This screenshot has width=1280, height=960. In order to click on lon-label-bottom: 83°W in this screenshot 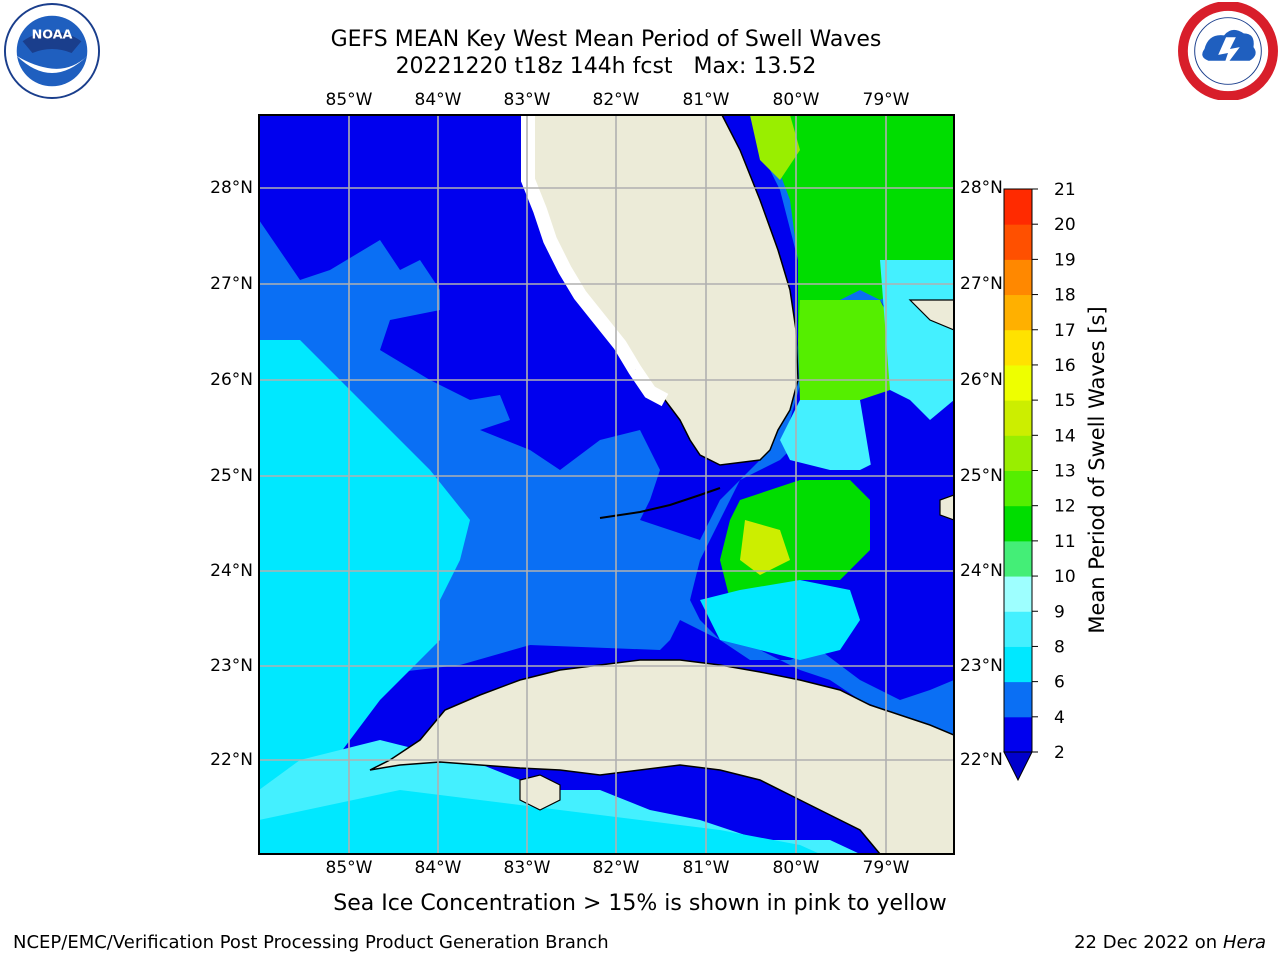, I will do `click(527, 868)`.